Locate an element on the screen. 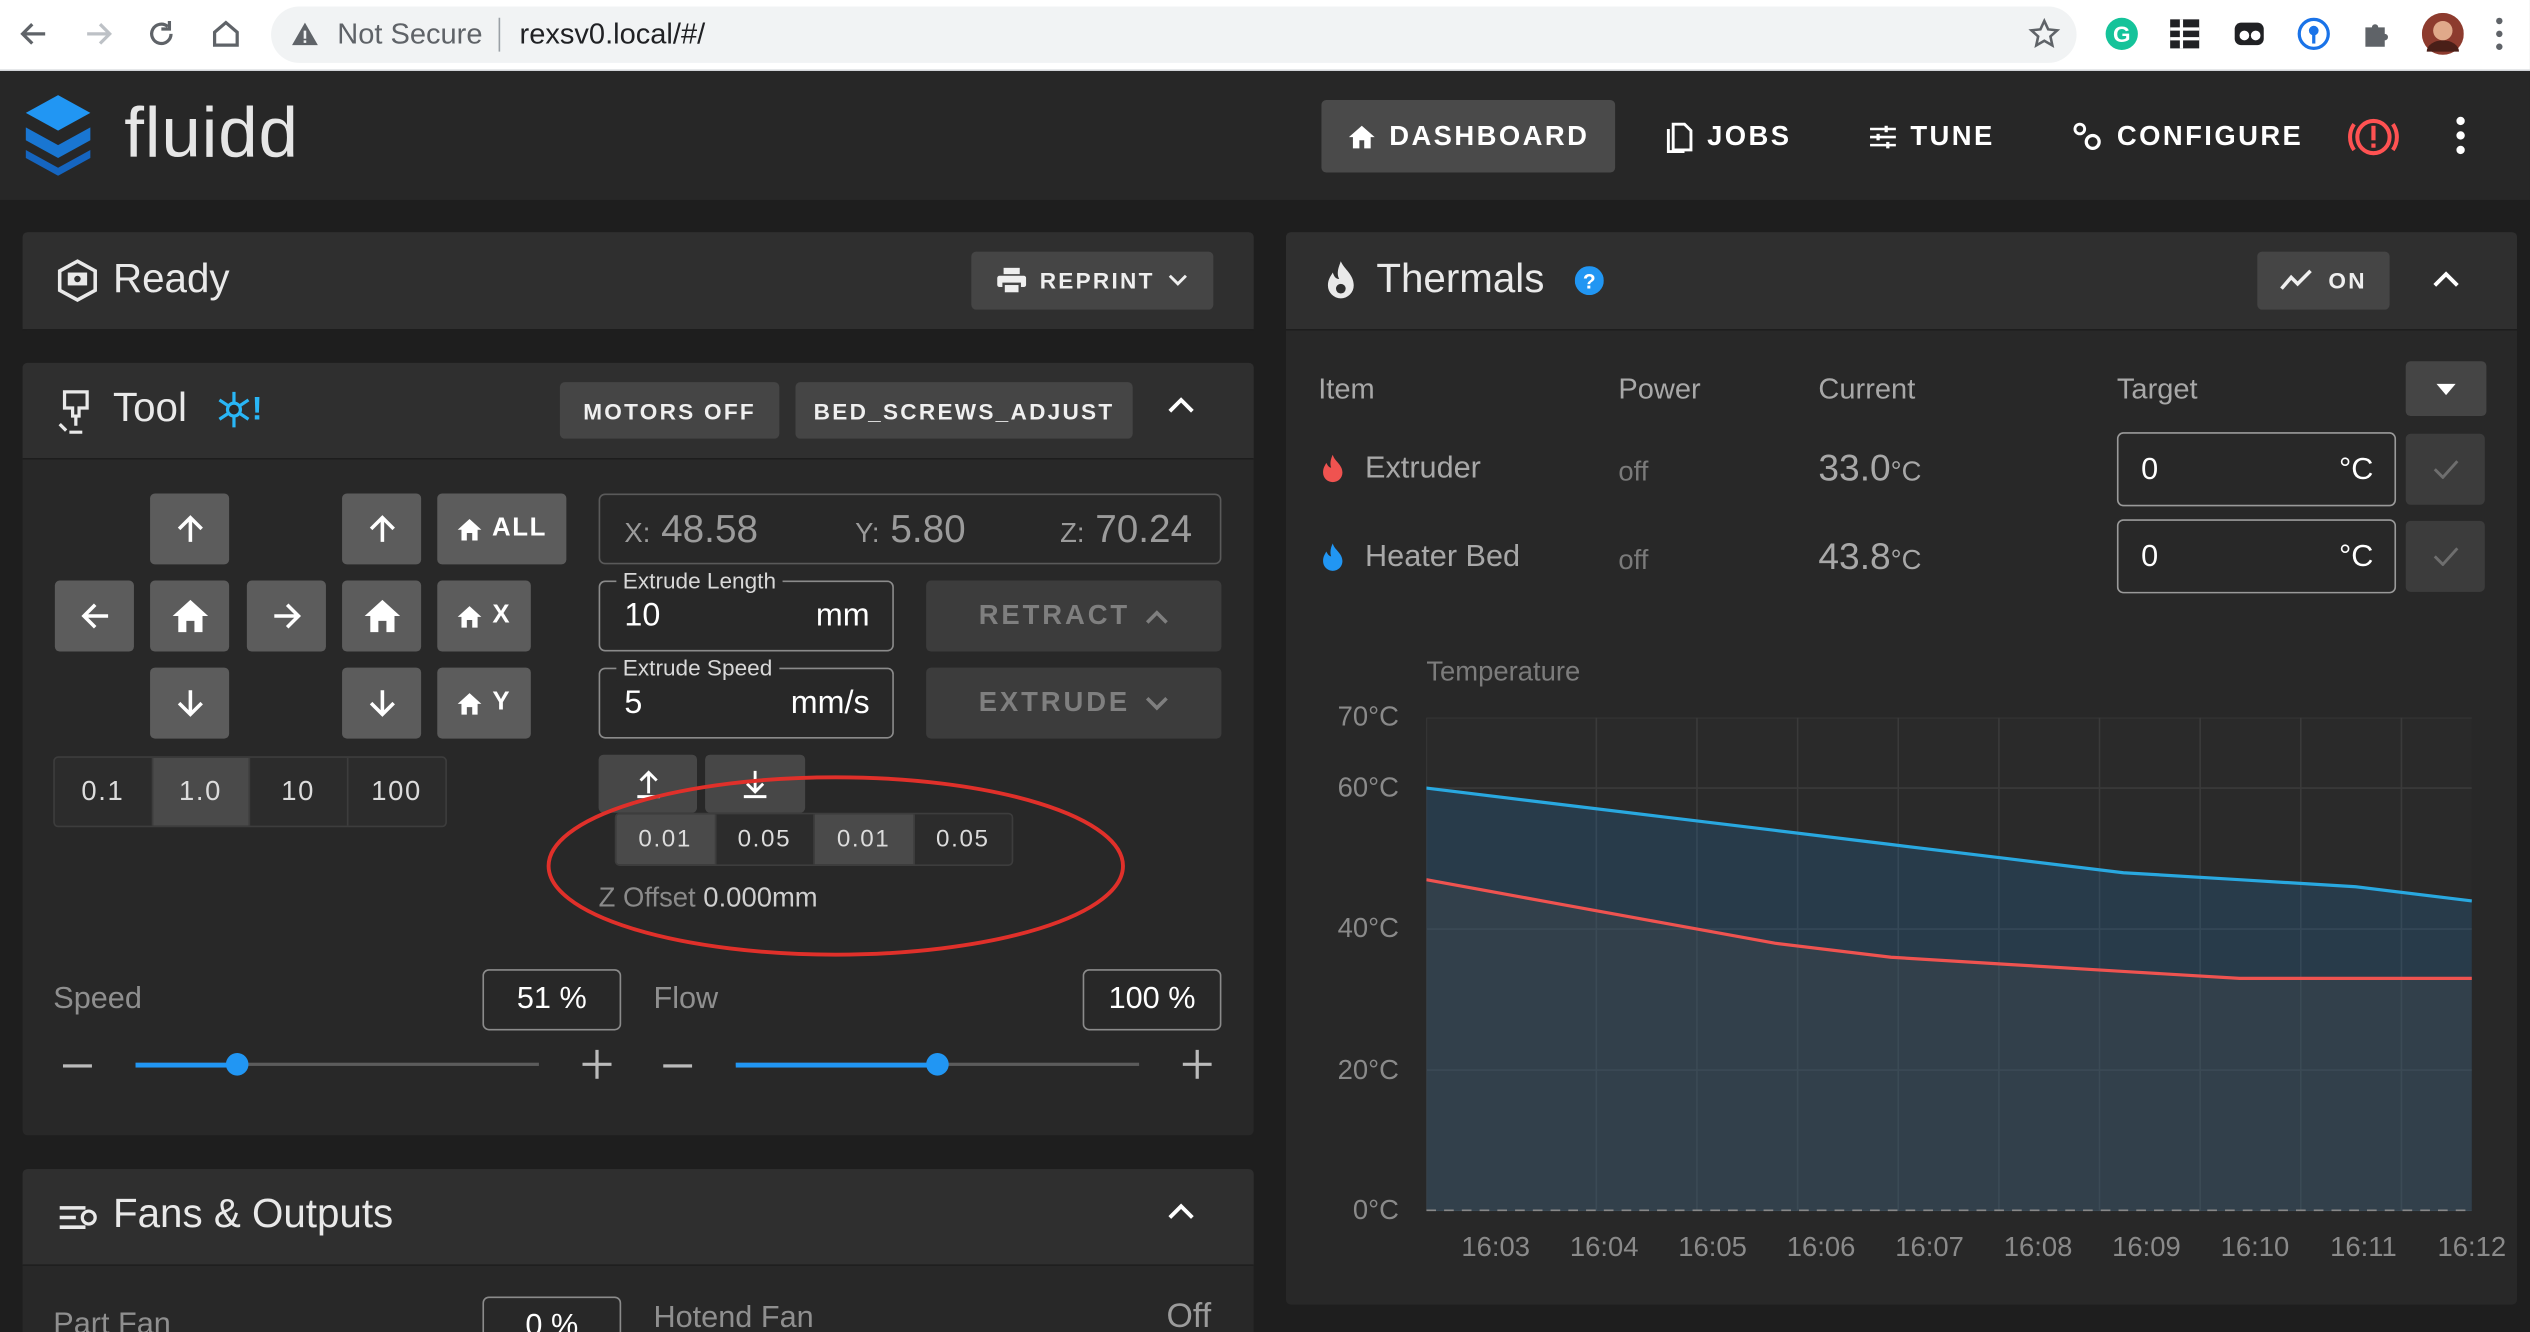  speed-input: 51 % is located at coordinates (552, 1000).